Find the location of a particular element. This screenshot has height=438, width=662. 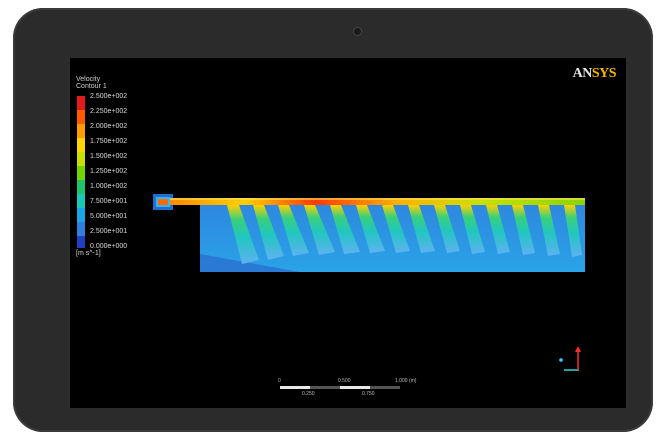

color-scale-bar is located at coordinates (81, 172).